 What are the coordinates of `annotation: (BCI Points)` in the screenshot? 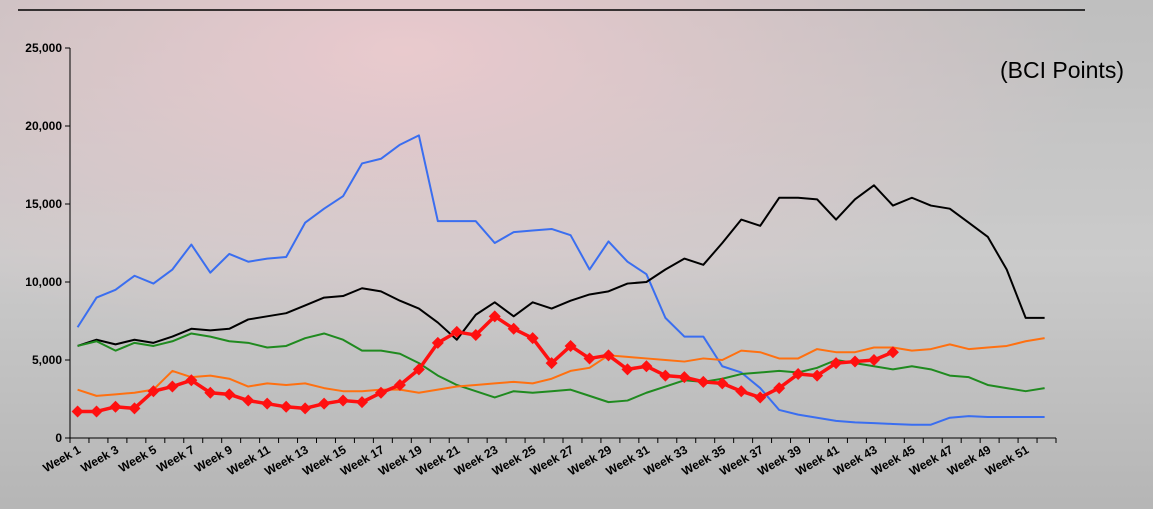 It's located at (1062, 70).